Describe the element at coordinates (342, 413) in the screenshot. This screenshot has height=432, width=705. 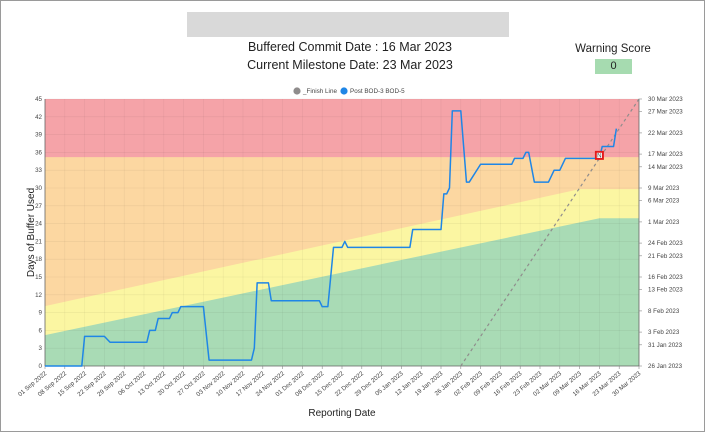
I see `x-axis-title: Reporting Date` at that location.